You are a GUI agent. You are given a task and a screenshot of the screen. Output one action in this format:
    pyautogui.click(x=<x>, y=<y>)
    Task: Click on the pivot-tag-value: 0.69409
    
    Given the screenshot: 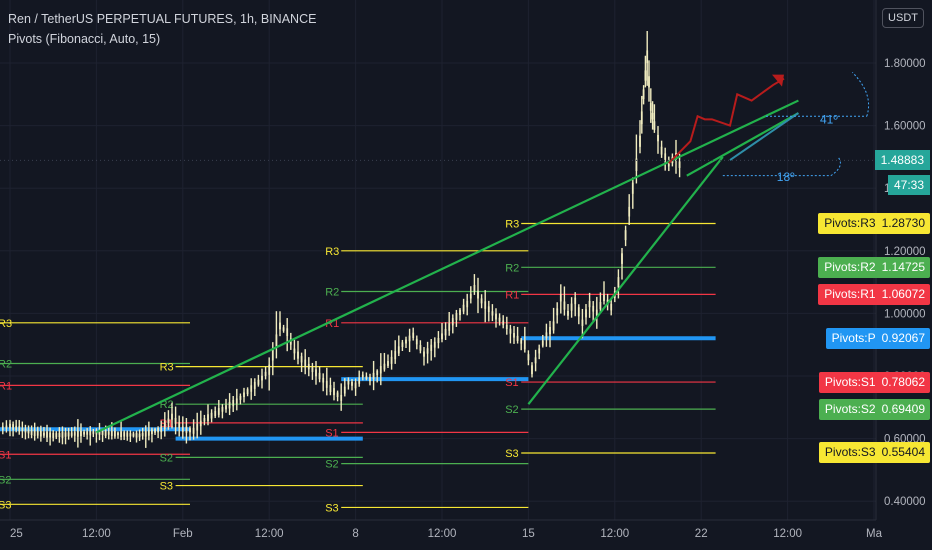 What is the action you would take?
    pyautogui.click(x=903, y=408)
    